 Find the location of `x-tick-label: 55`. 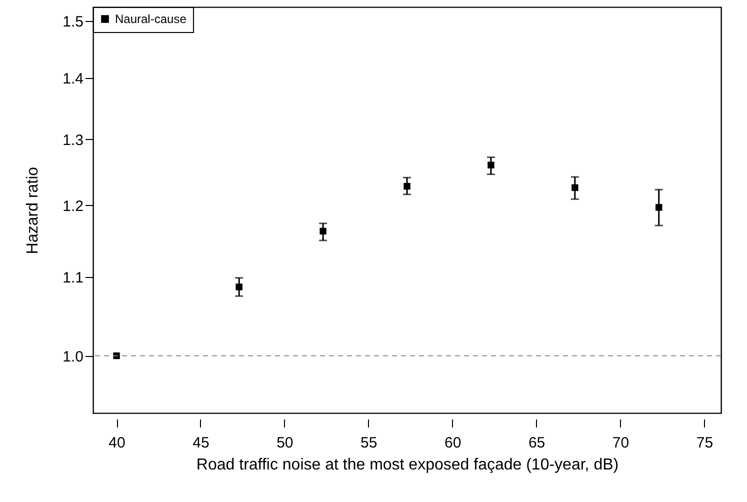

x-tick-label: 55 is located at coordinates (369, 443).